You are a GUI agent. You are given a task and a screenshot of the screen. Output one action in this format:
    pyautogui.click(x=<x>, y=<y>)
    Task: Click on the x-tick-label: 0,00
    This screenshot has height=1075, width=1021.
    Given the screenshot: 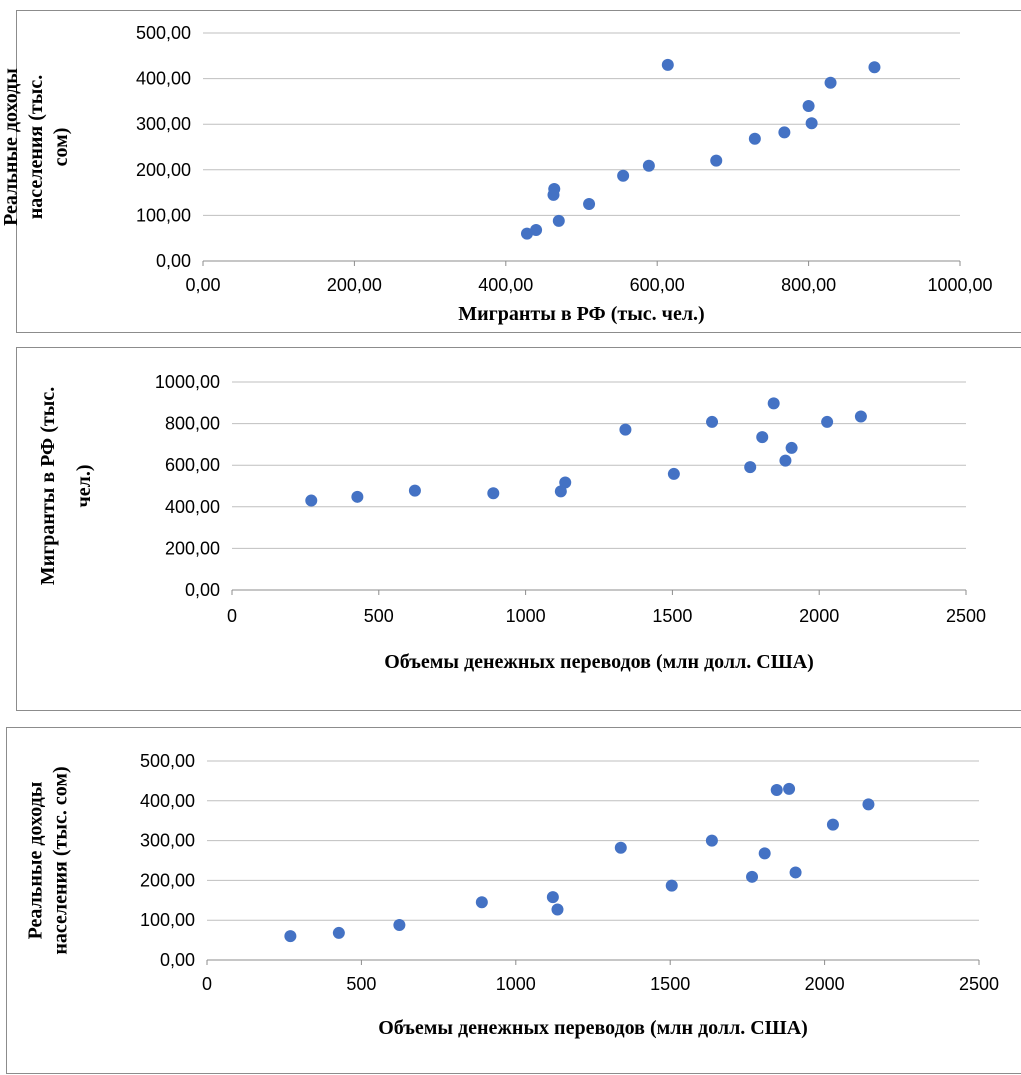 What is the action you would take?
    pyautogui.click(x=202, y=285)
    